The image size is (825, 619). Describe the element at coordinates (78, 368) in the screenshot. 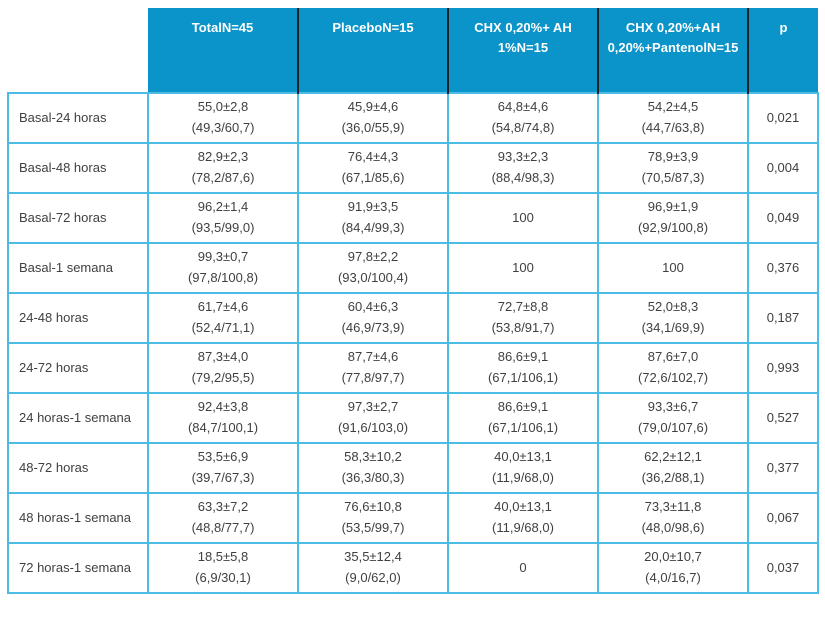

I see `row-label: 24-72 horas` at that location.